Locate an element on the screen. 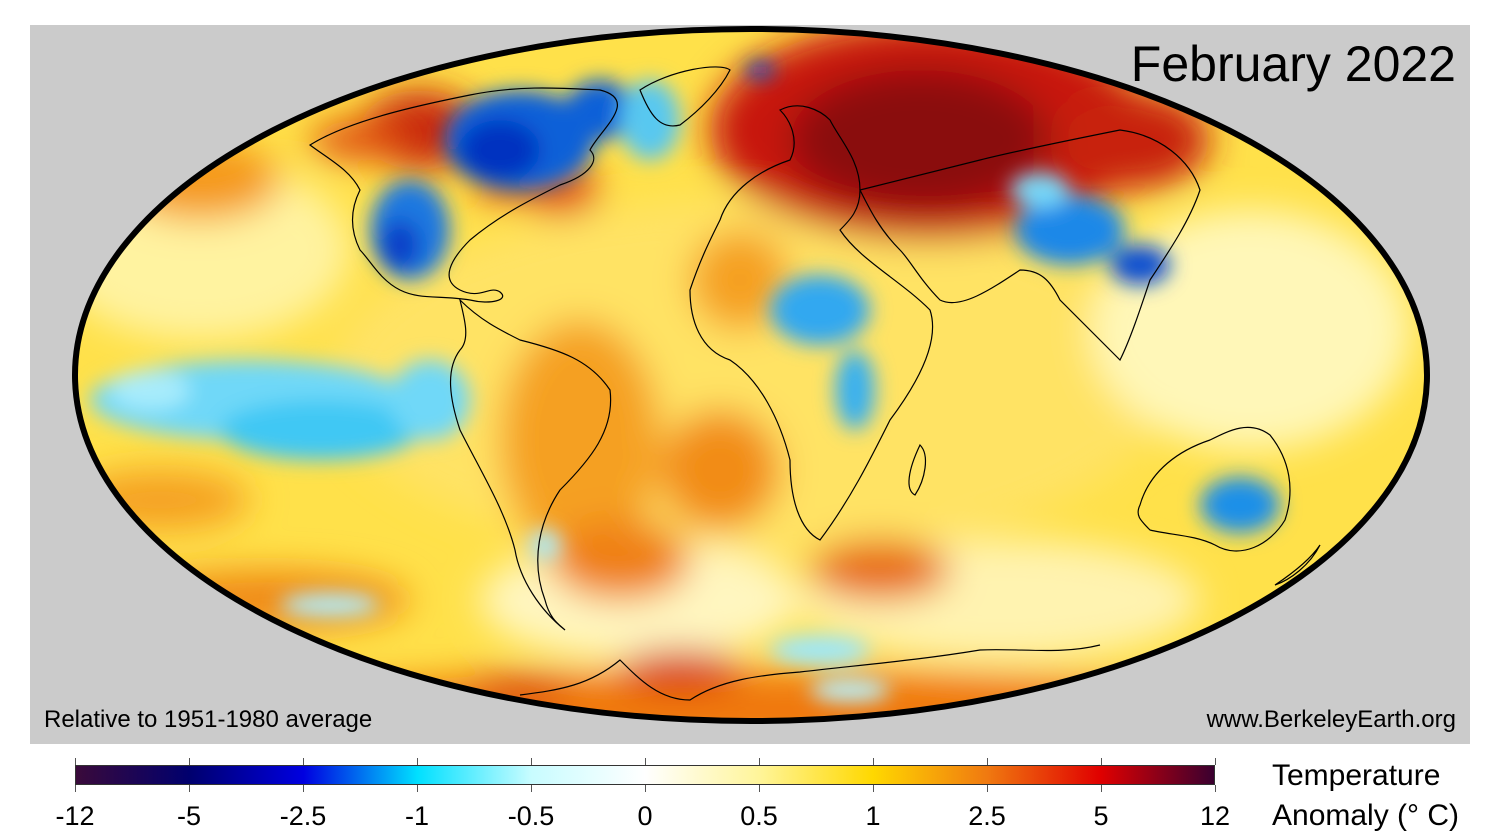 The image size is (1500, 837). colorbar-title-line2: Anomaly (° C) is located at coordinates (1366, 815).